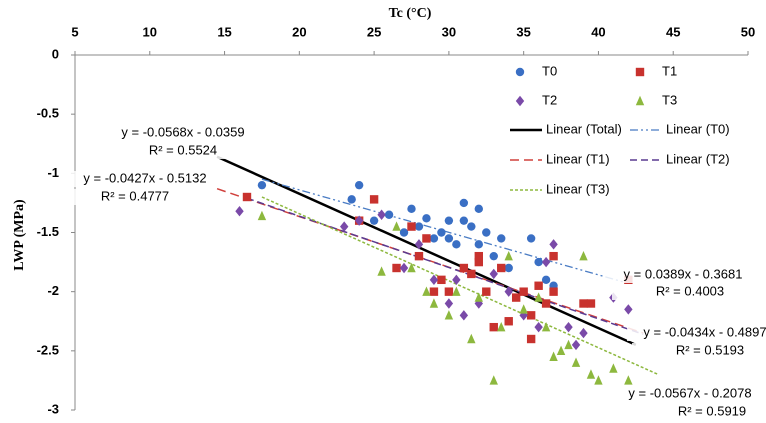  What do you see at coordinates (673, 31) in the screenshot?
I see `x-tick-label: 45` at bounding box center [673, 31].